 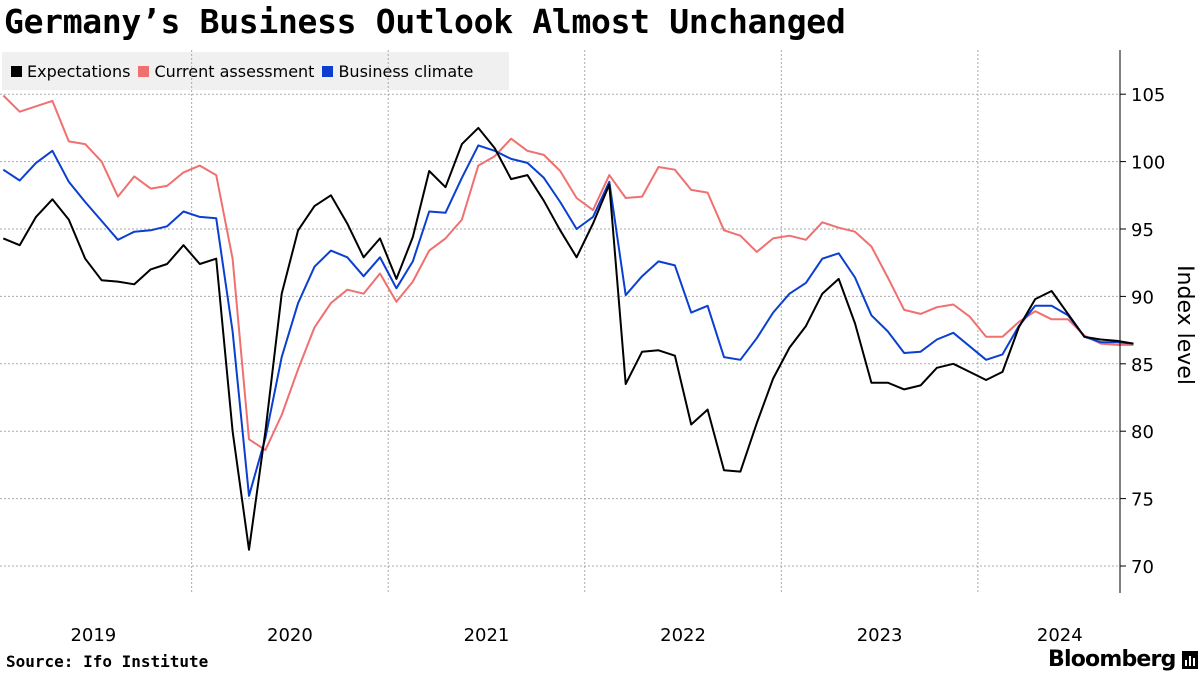 I want to click on legend-item-expectations: Expectations, so click(x=70, y=71).